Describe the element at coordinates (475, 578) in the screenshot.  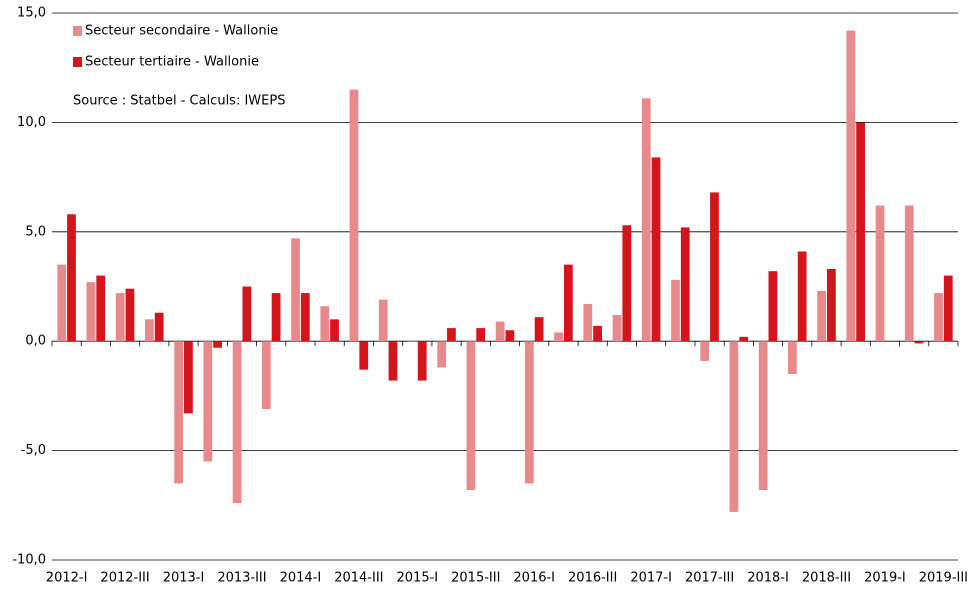
I see `x-tick-label: 2015-III` at that location.